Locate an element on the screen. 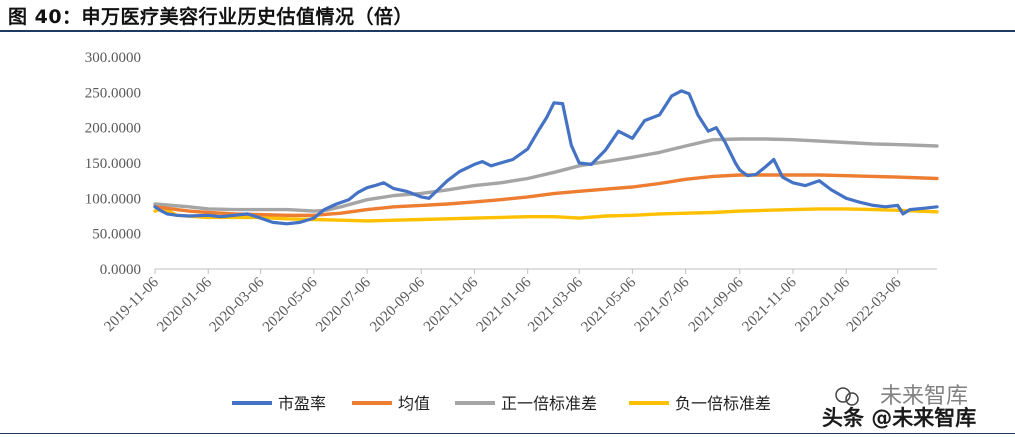 Image resolution: width=1015 pixels, height=437 pixels. y-tick-label: 150.0000 is located at coordinates (113, 164).